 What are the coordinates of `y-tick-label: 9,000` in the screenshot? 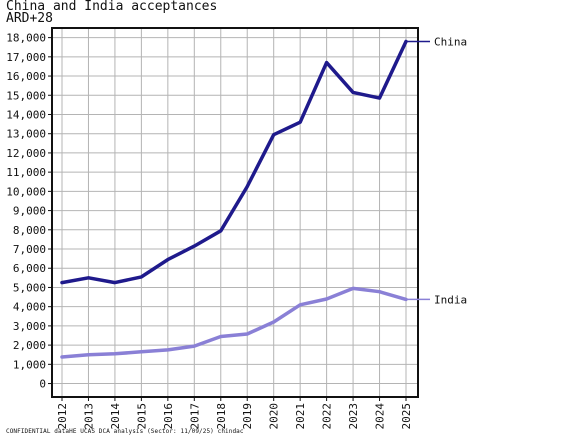 It's located at (29, 211).